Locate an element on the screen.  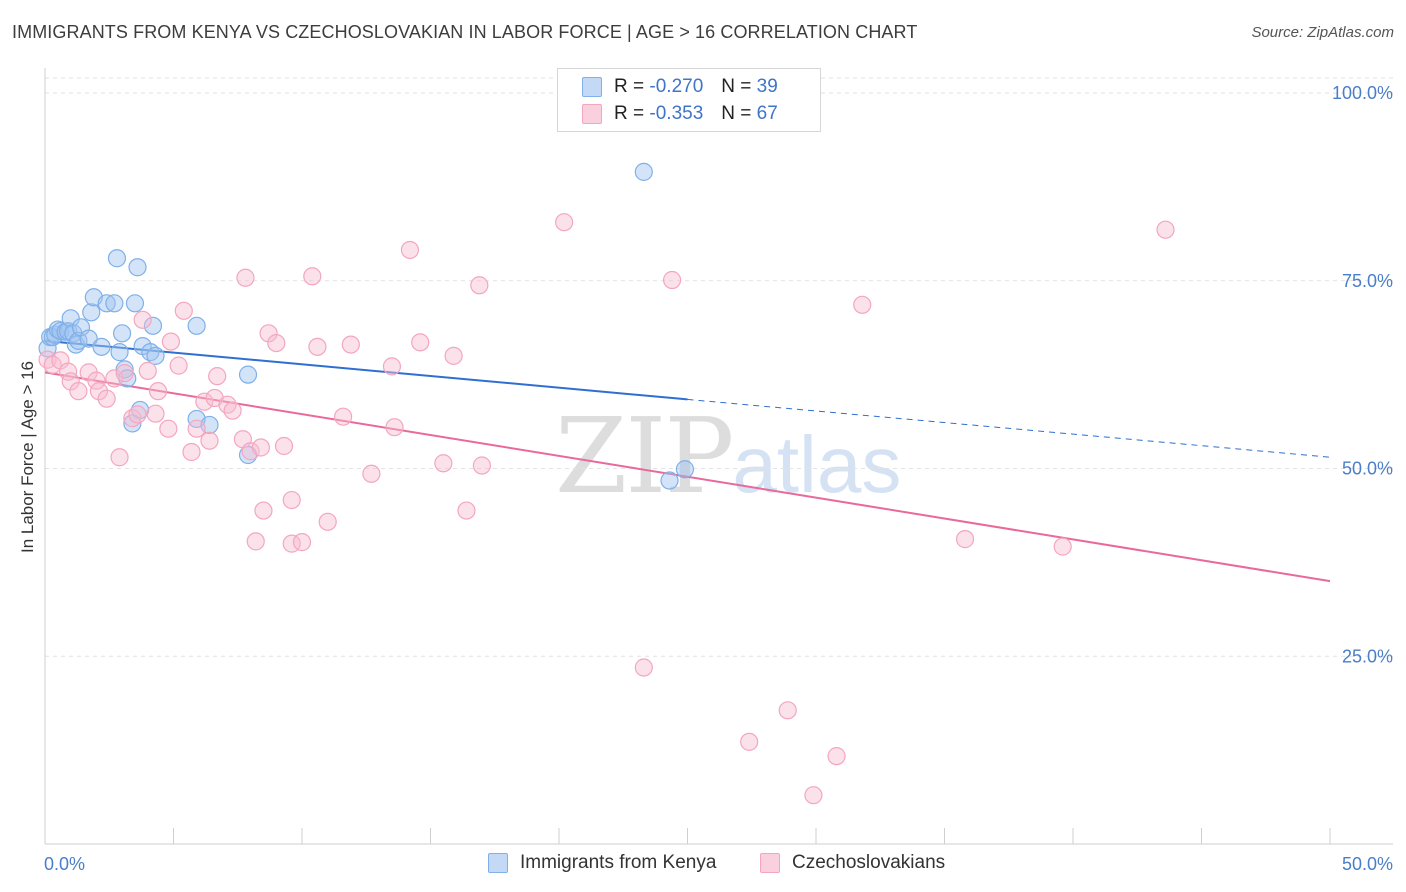
legend-row-czech: R = -0.353 N = 67 is located at coordinates (680, 114).